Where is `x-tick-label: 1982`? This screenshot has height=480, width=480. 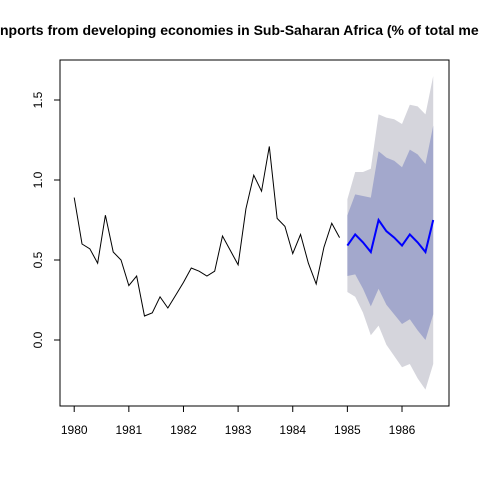 x-tick-label: 1982 is located at coordinates (183, 430).